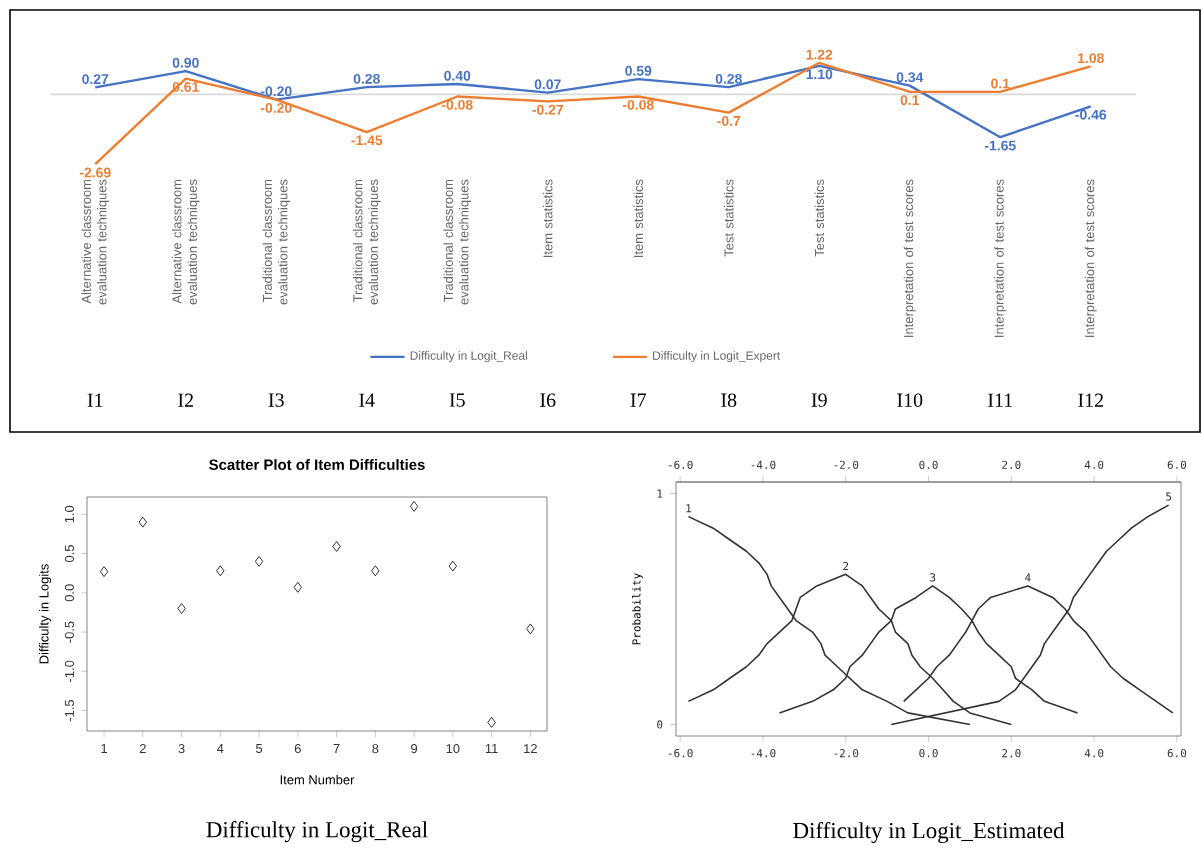  Describe the element at coordinates (530, 749) in the screenshot. I see `x-tick-label: 12` at that location.